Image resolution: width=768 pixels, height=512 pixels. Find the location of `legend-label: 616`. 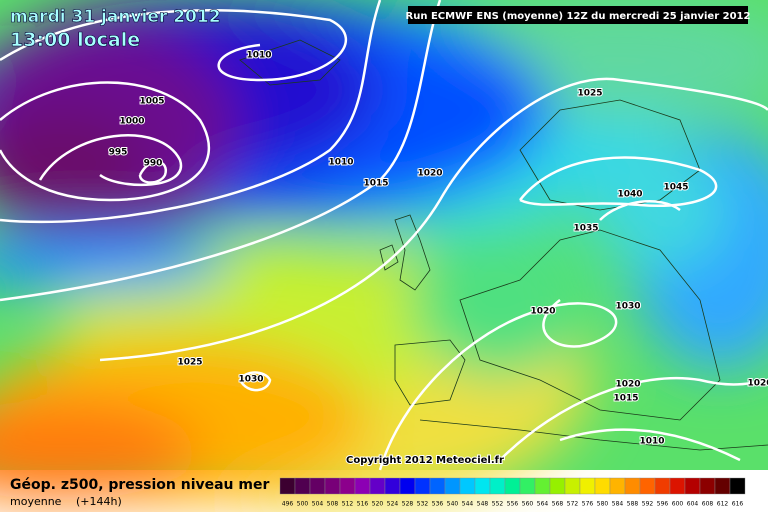

legend-label: 616 is located at coordinates (738, 504).